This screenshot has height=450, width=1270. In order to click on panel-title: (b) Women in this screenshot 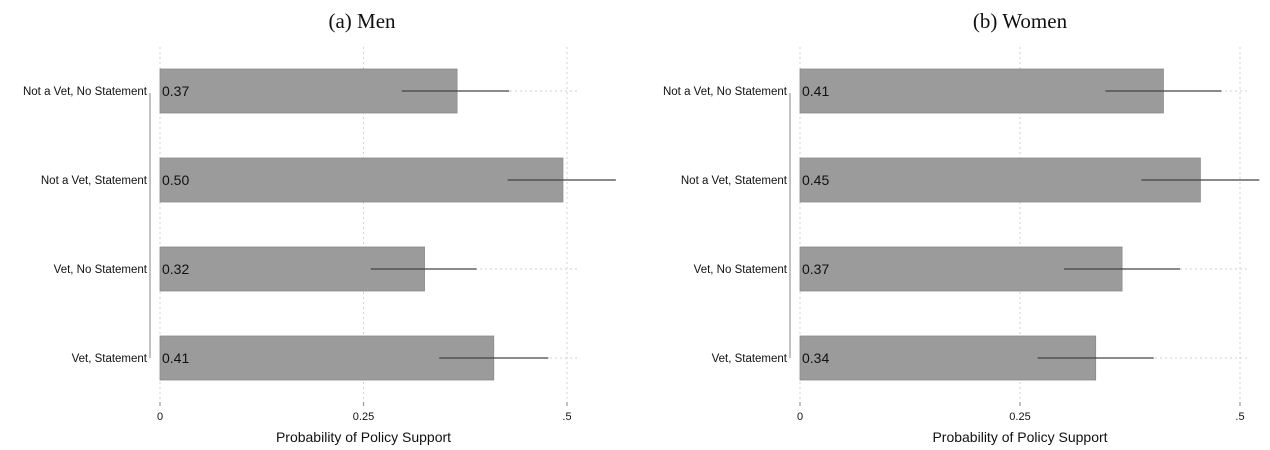, I will do `click(1020, 21)`.